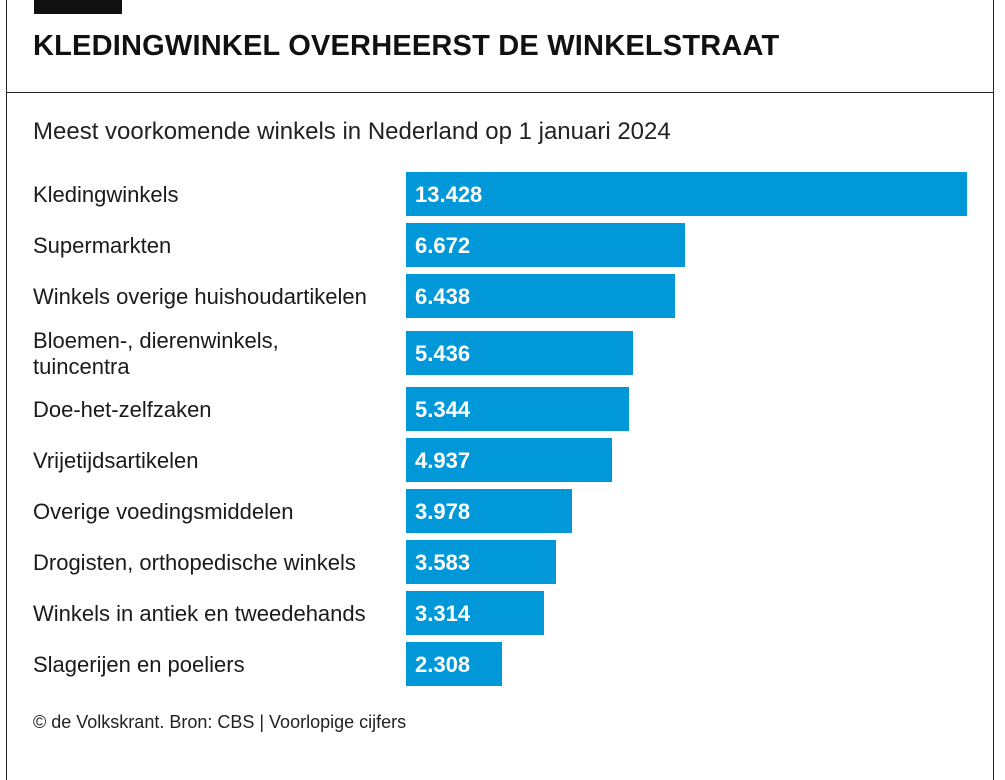  What do you see at coordinates (406, 46) in the screenshot?
I see `chart-title: KLEDINGWINKEL OVERHEERST DE WINKELSTRAAT` at bounding box center [406, 46].